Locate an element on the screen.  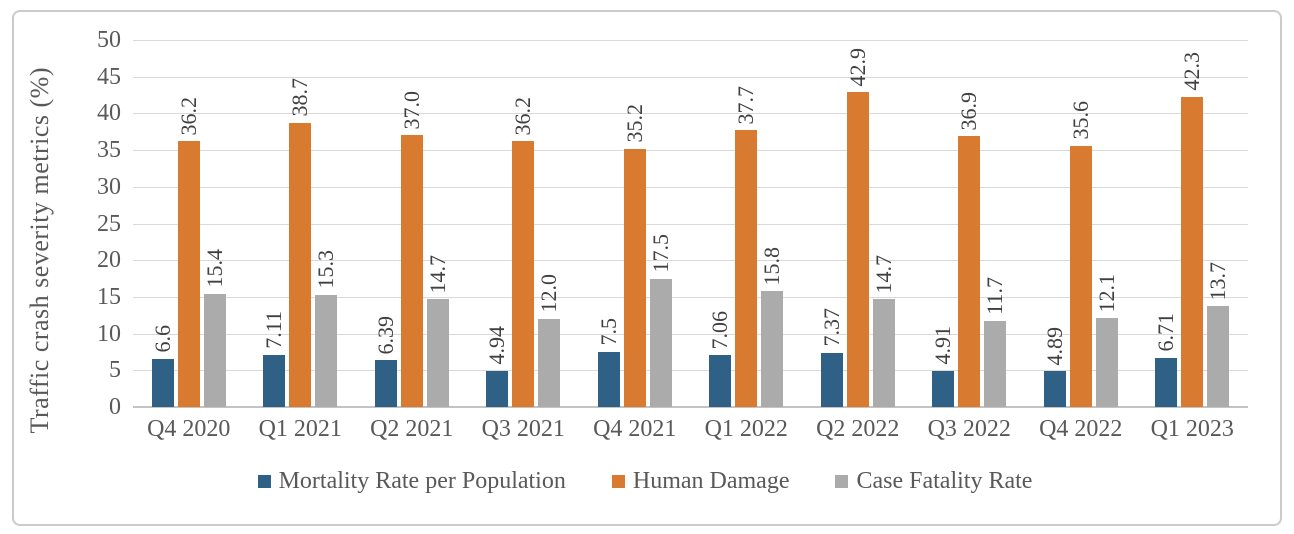
bar-group: 7.37 42.9 14.7 is located at coordinates (858, 223).